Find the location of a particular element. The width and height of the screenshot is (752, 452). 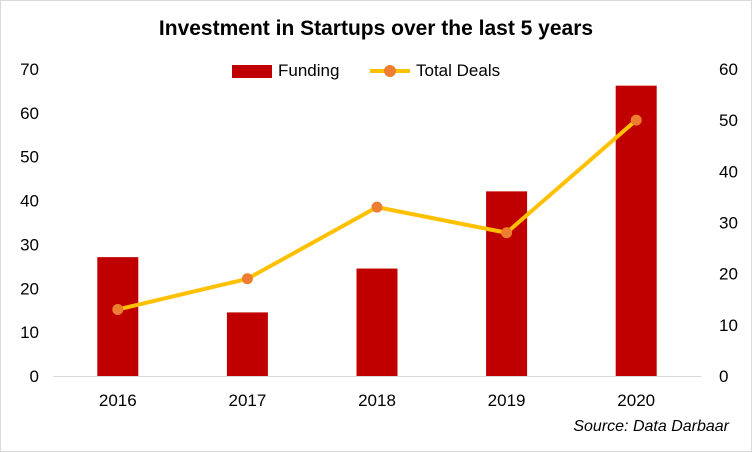

y-left-tick-label: 50 is located at coordinates (29, 157).